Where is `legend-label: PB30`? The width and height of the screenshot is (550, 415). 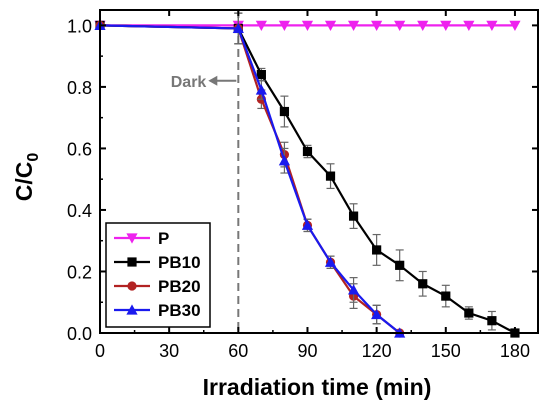 legend-label: PB30 is located at coordinates (179, 310).